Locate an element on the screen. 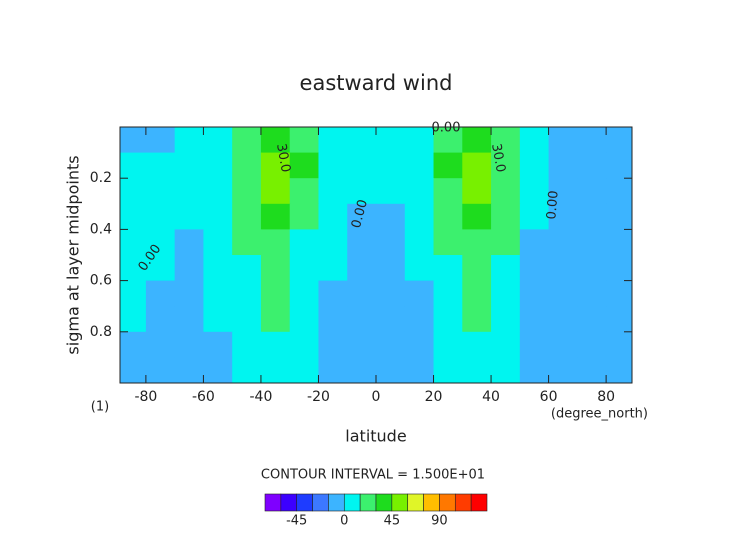 The height and width of the screenshot is (536, 752). x-tick-label: 80 is located at coordinates (606, 397).